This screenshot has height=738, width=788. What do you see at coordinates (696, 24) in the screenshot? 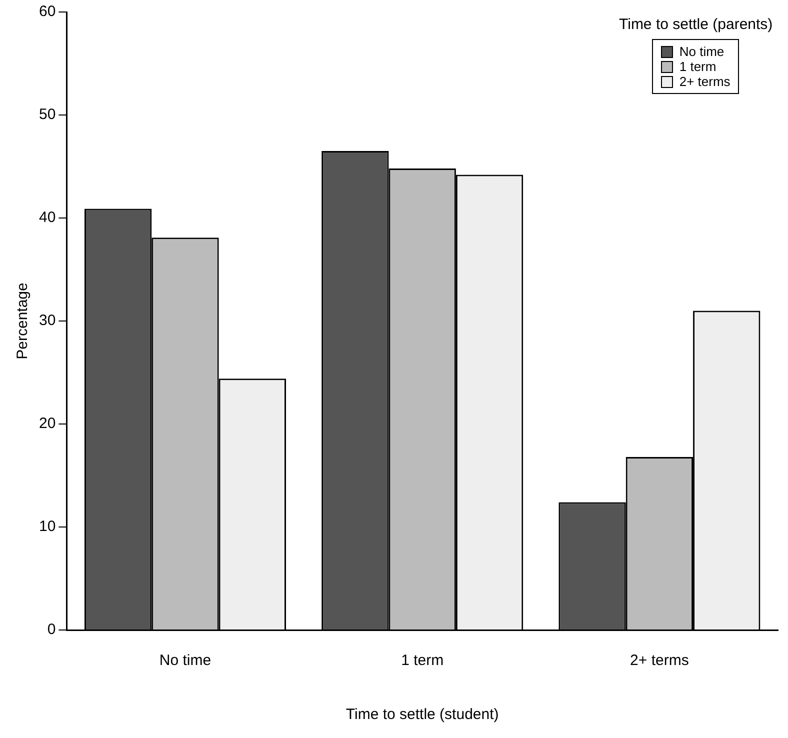
I see `legend-title: Time to settle (parents)` at bounding box center [696, 24].